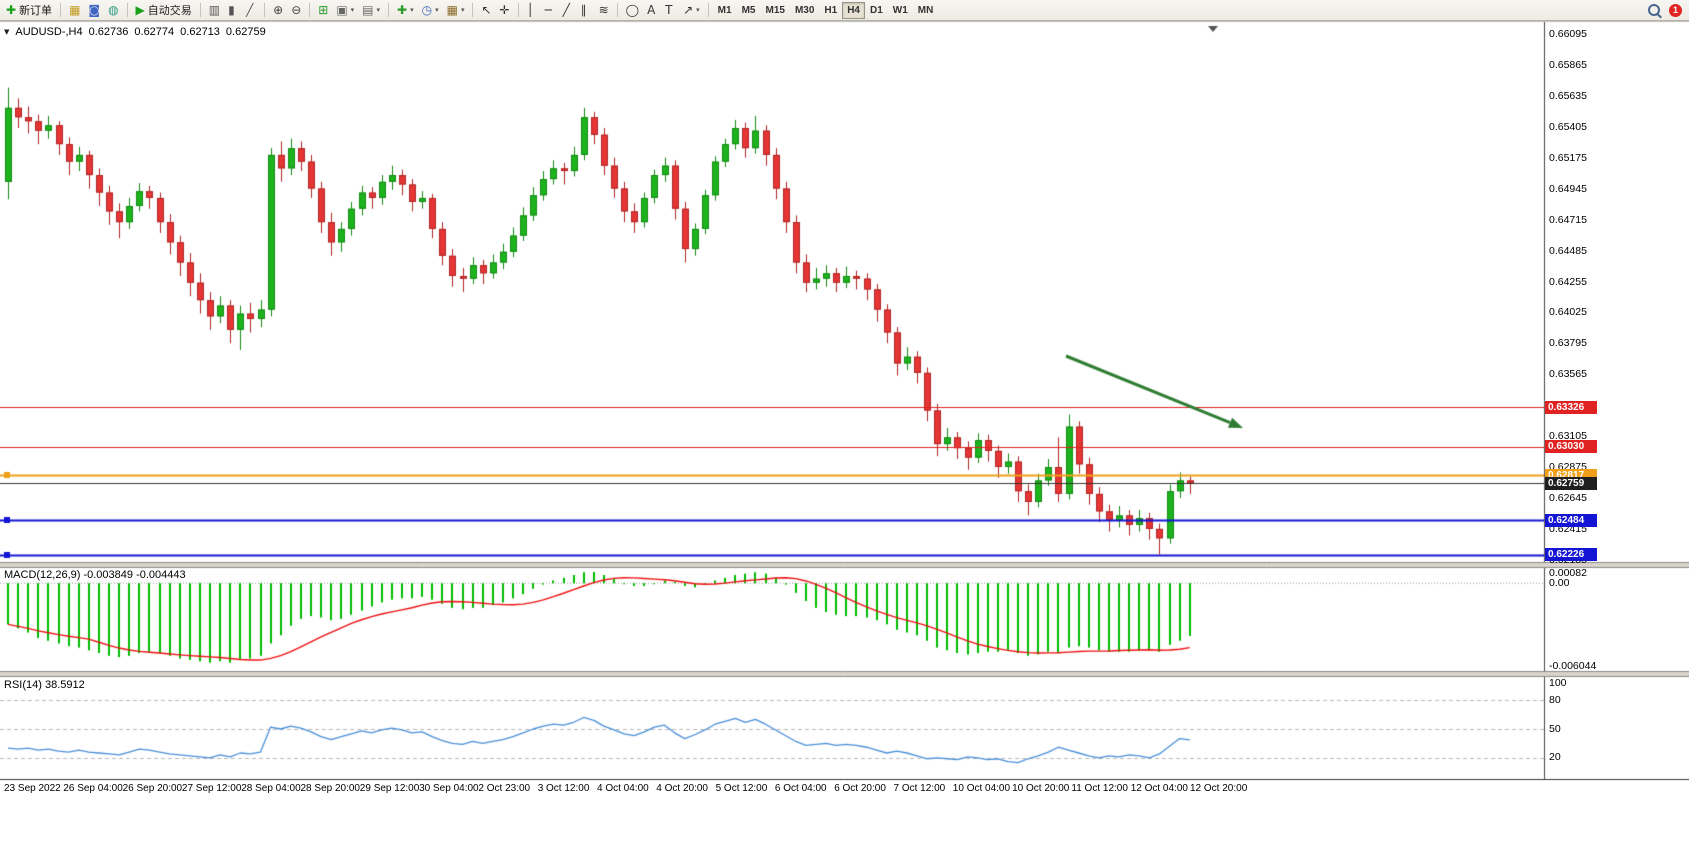 This screenshot has height=859, width=1689. I want to click on price-axis-label: 0.66095, so click(1568, 34).